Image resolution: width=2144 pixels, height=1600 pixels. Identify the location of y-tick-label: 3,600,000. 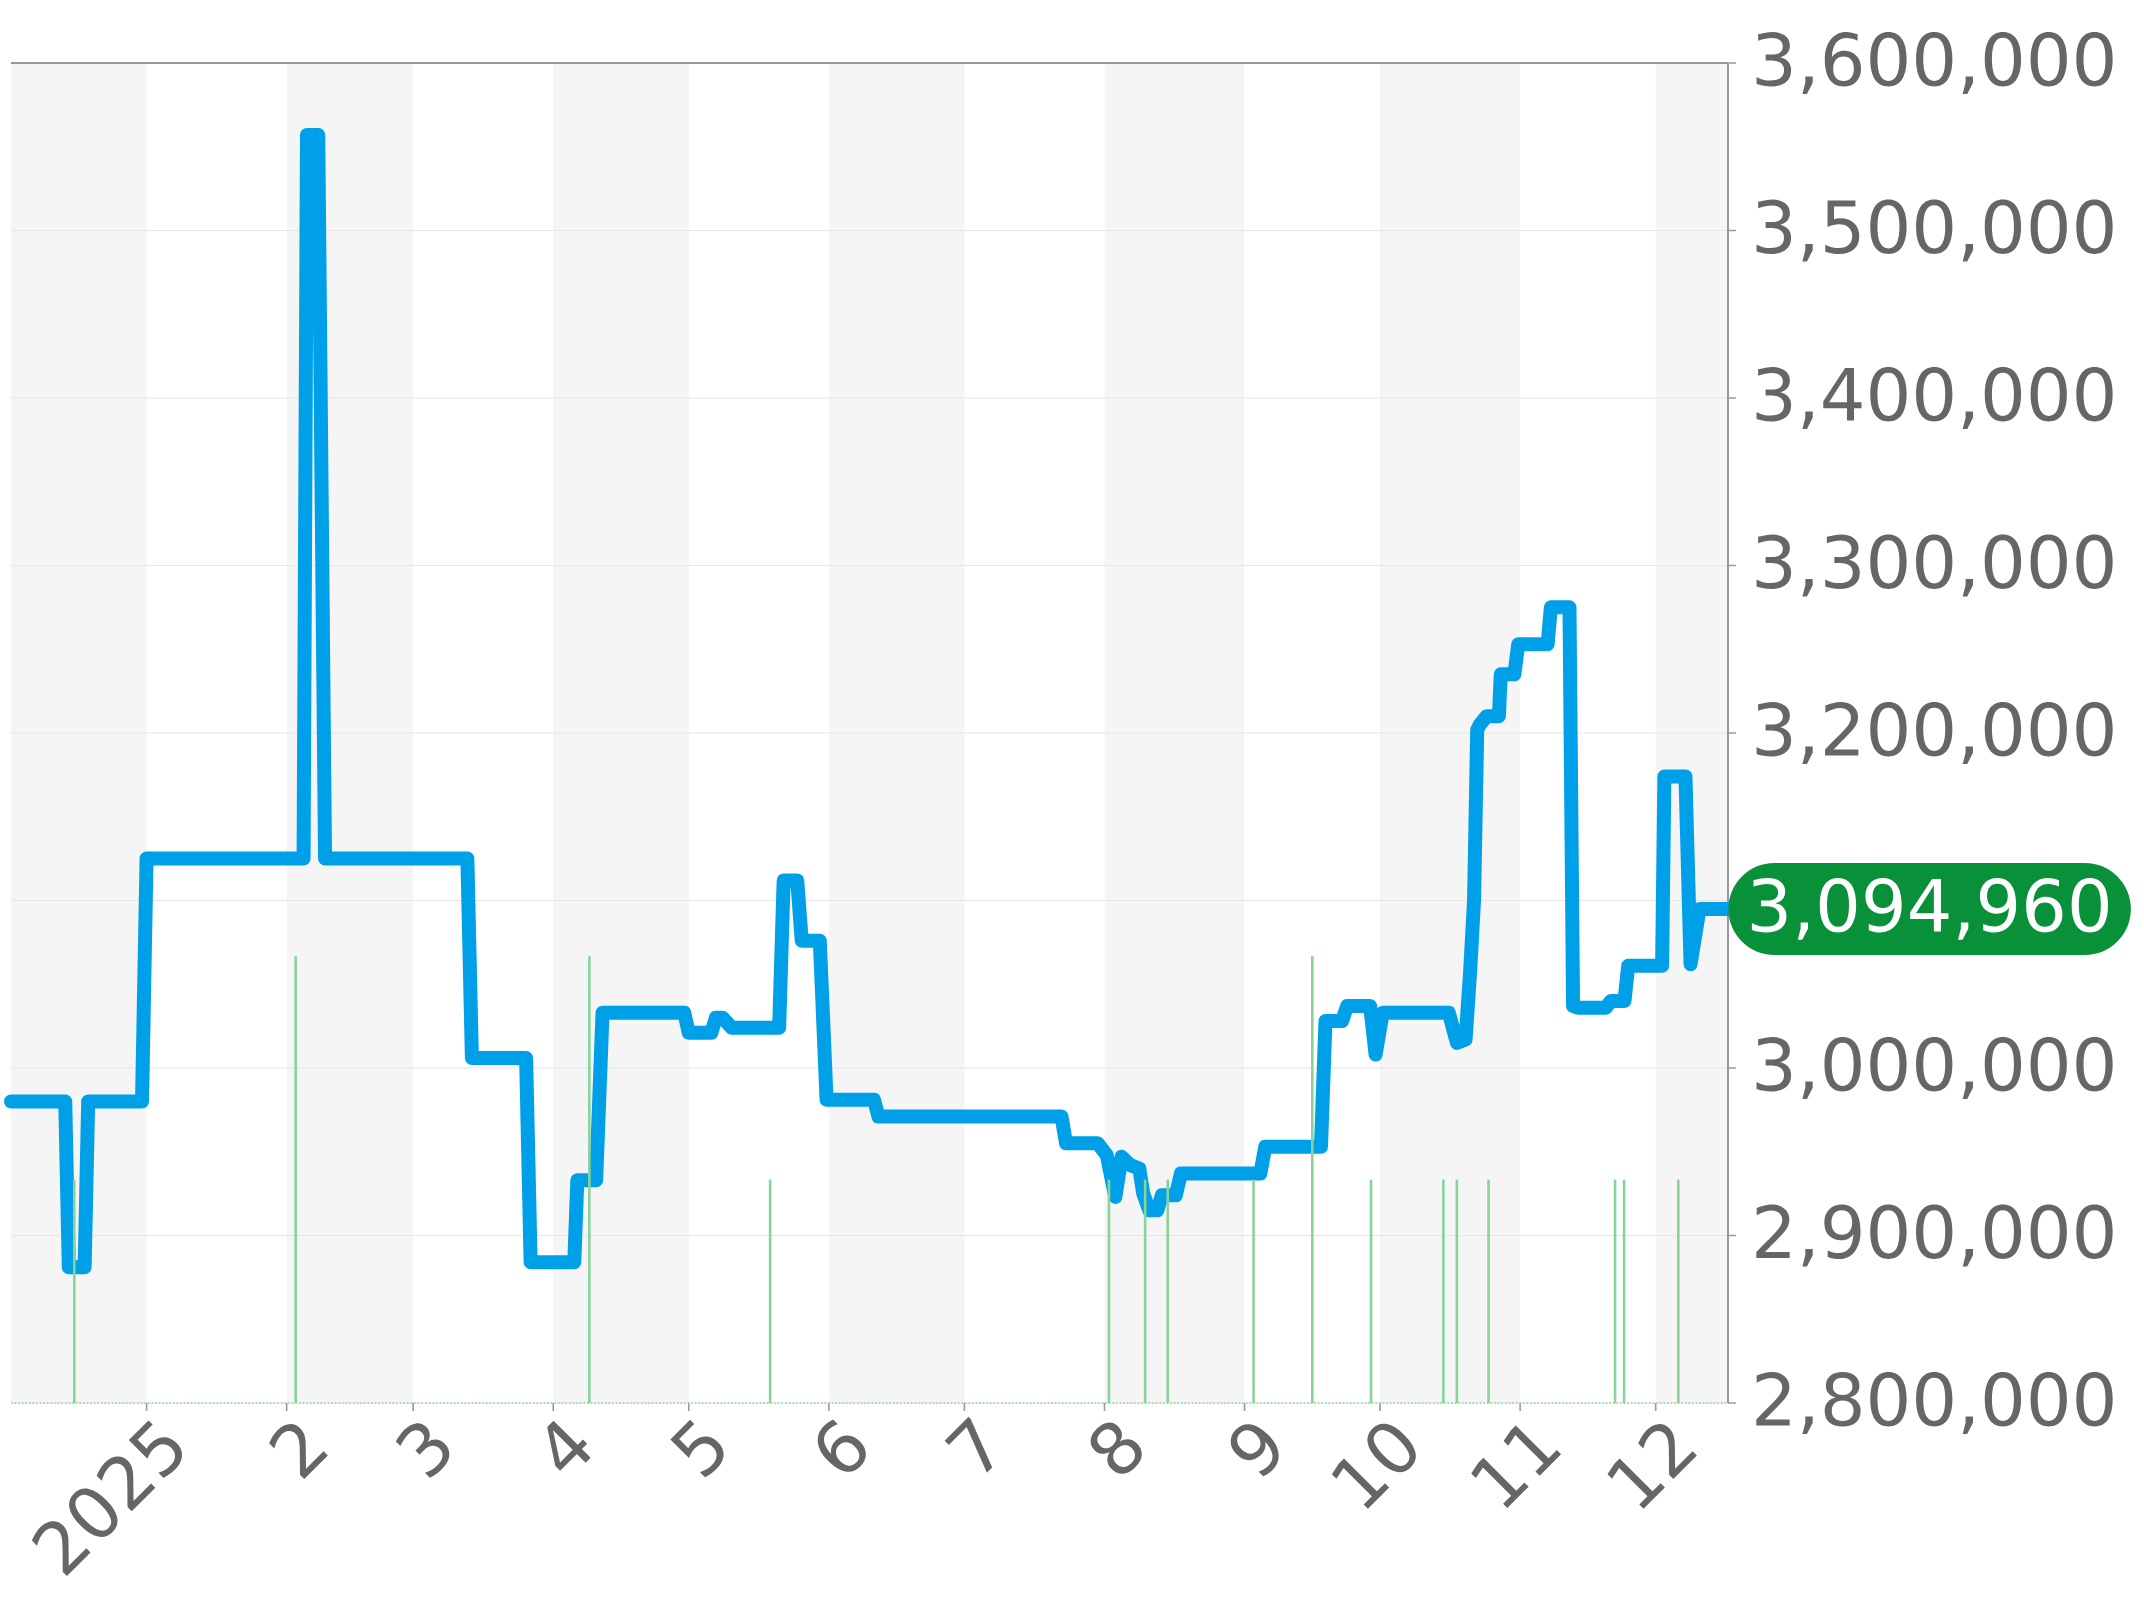
(1934, 63).